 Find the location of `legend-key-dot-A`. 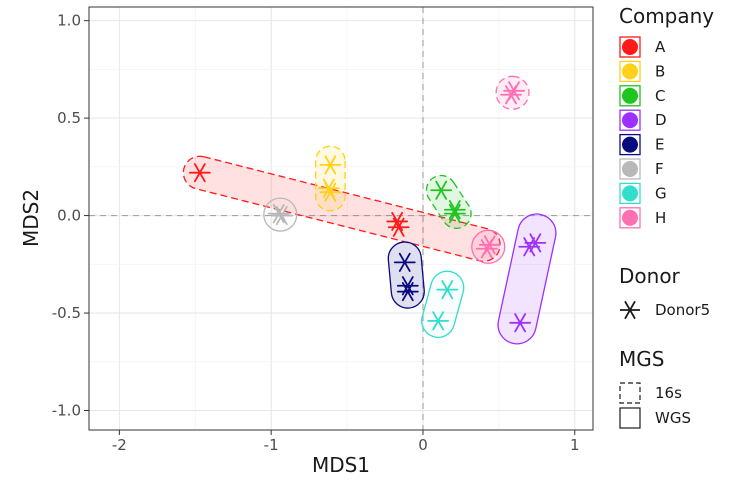

legend-key-dot-A is located at coordinates (630, 47).